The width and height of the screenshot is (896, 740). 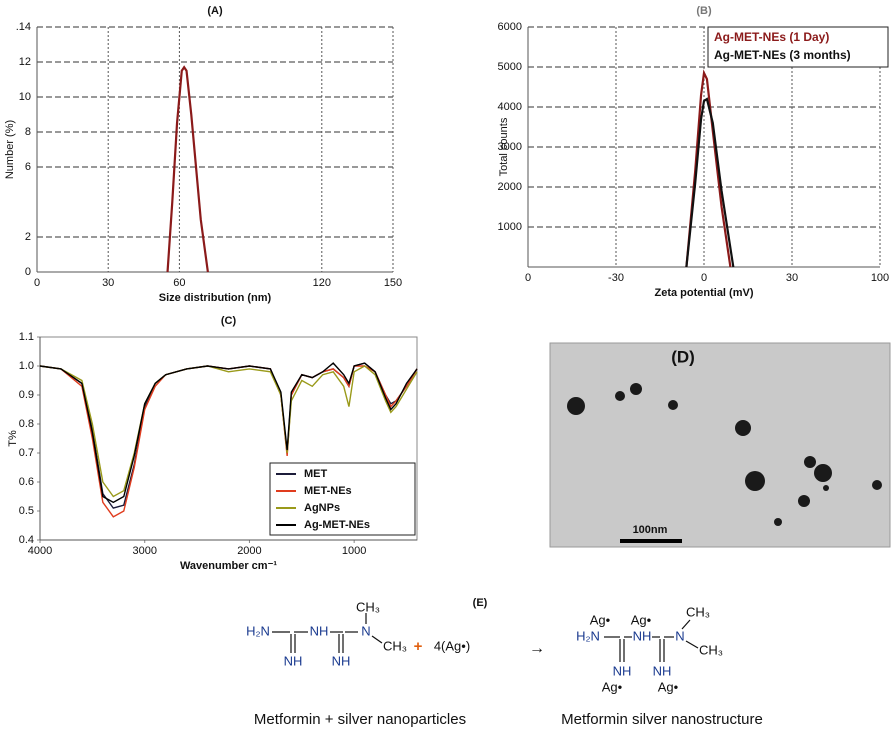 What do you see at coordinates (26, 366) in the screenshot?
I see `y-tick-label: 1.0` at bounding box center [26, 366].